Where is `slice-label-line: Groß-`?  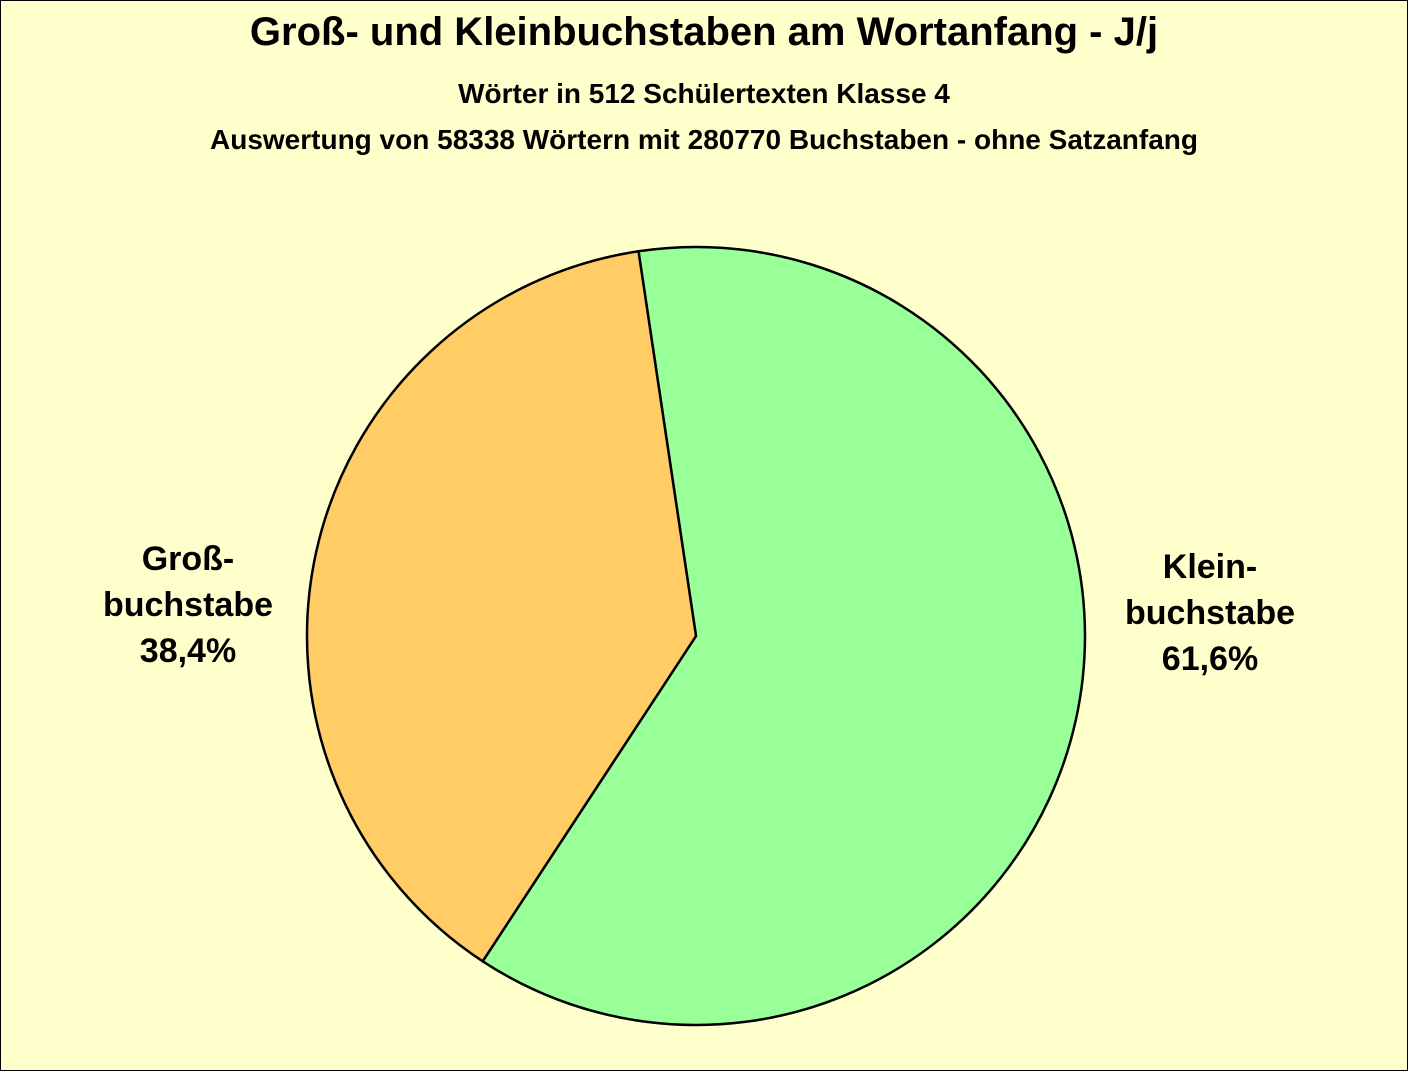 slice-label-line: Groß- is located at coordinates (188, 559).